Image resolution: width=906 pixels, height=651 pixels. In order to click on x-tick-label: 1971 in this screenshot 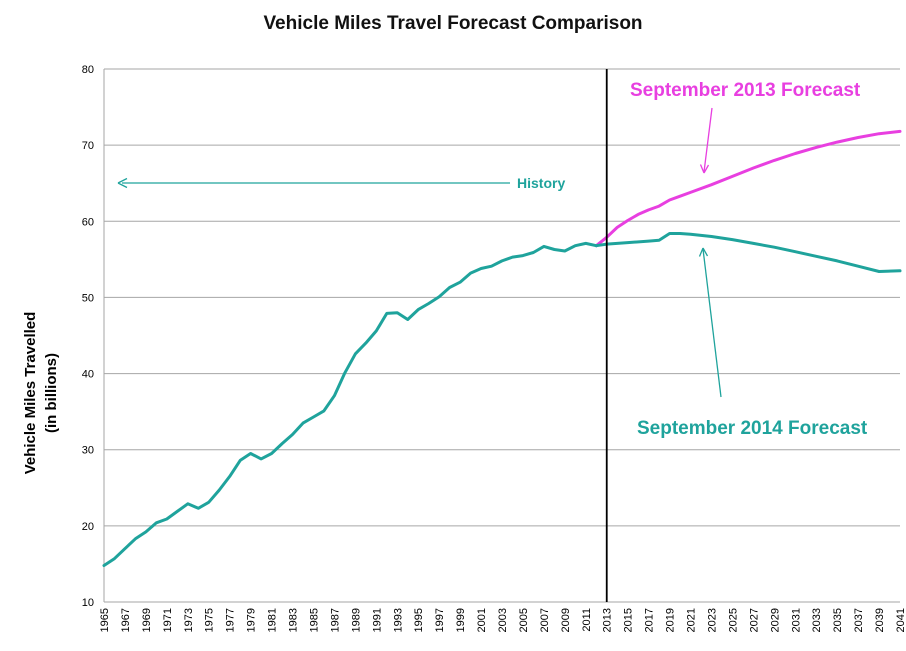, I will do `click(168, 620)`.